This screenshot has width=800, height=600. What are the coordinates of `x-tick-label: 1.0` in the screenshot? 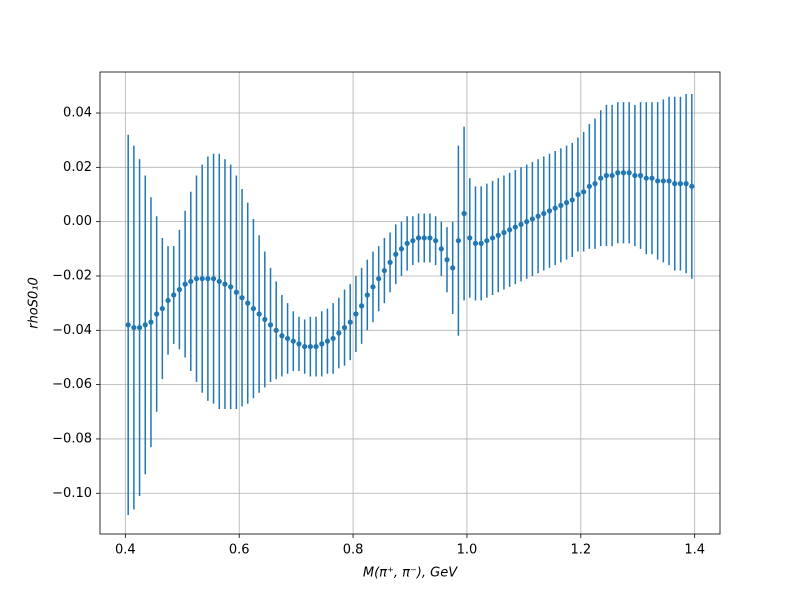 It's located at (467, 550).